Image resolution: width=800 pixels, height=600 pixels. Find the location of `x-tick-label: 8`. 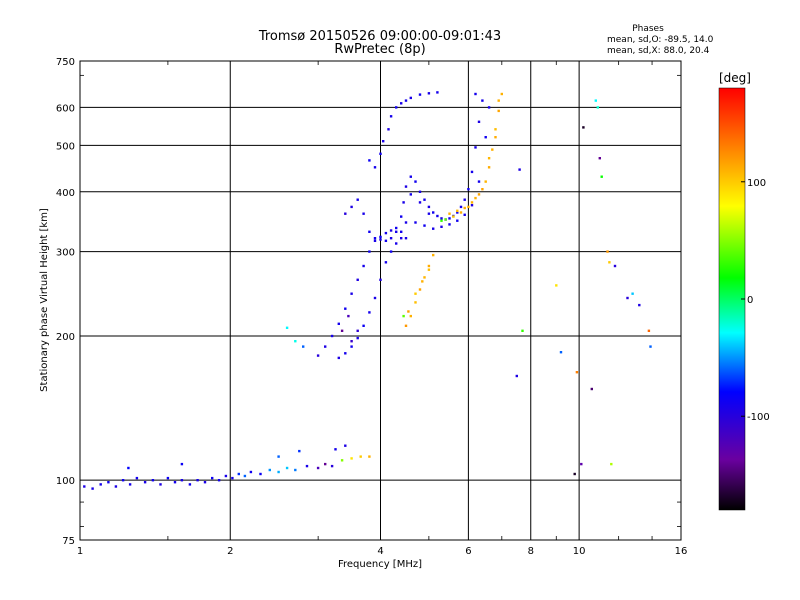

x-tick-label: 8 is located at coordinates (531, 551).